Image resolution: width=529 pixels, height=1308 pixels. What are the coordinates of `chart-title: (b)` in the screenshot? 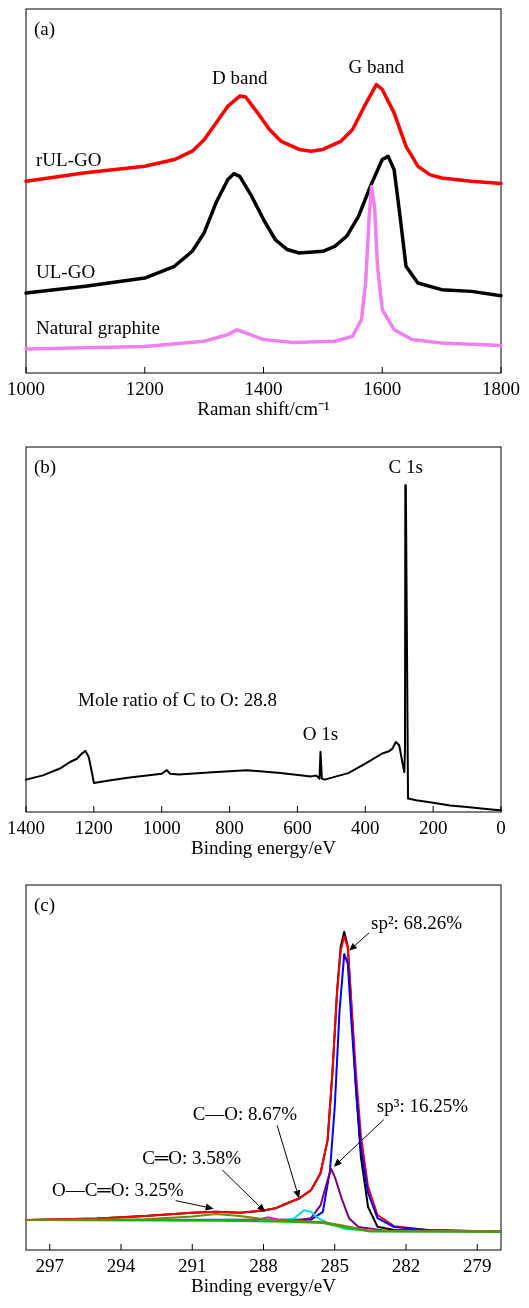 It's located at (45, 467).